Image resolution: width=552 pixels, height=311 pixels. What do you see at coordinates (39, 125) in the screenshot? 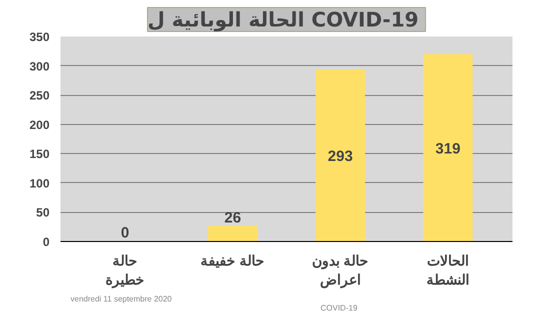
I see `y-tick-label: 200` at bounding box center [39, 125].